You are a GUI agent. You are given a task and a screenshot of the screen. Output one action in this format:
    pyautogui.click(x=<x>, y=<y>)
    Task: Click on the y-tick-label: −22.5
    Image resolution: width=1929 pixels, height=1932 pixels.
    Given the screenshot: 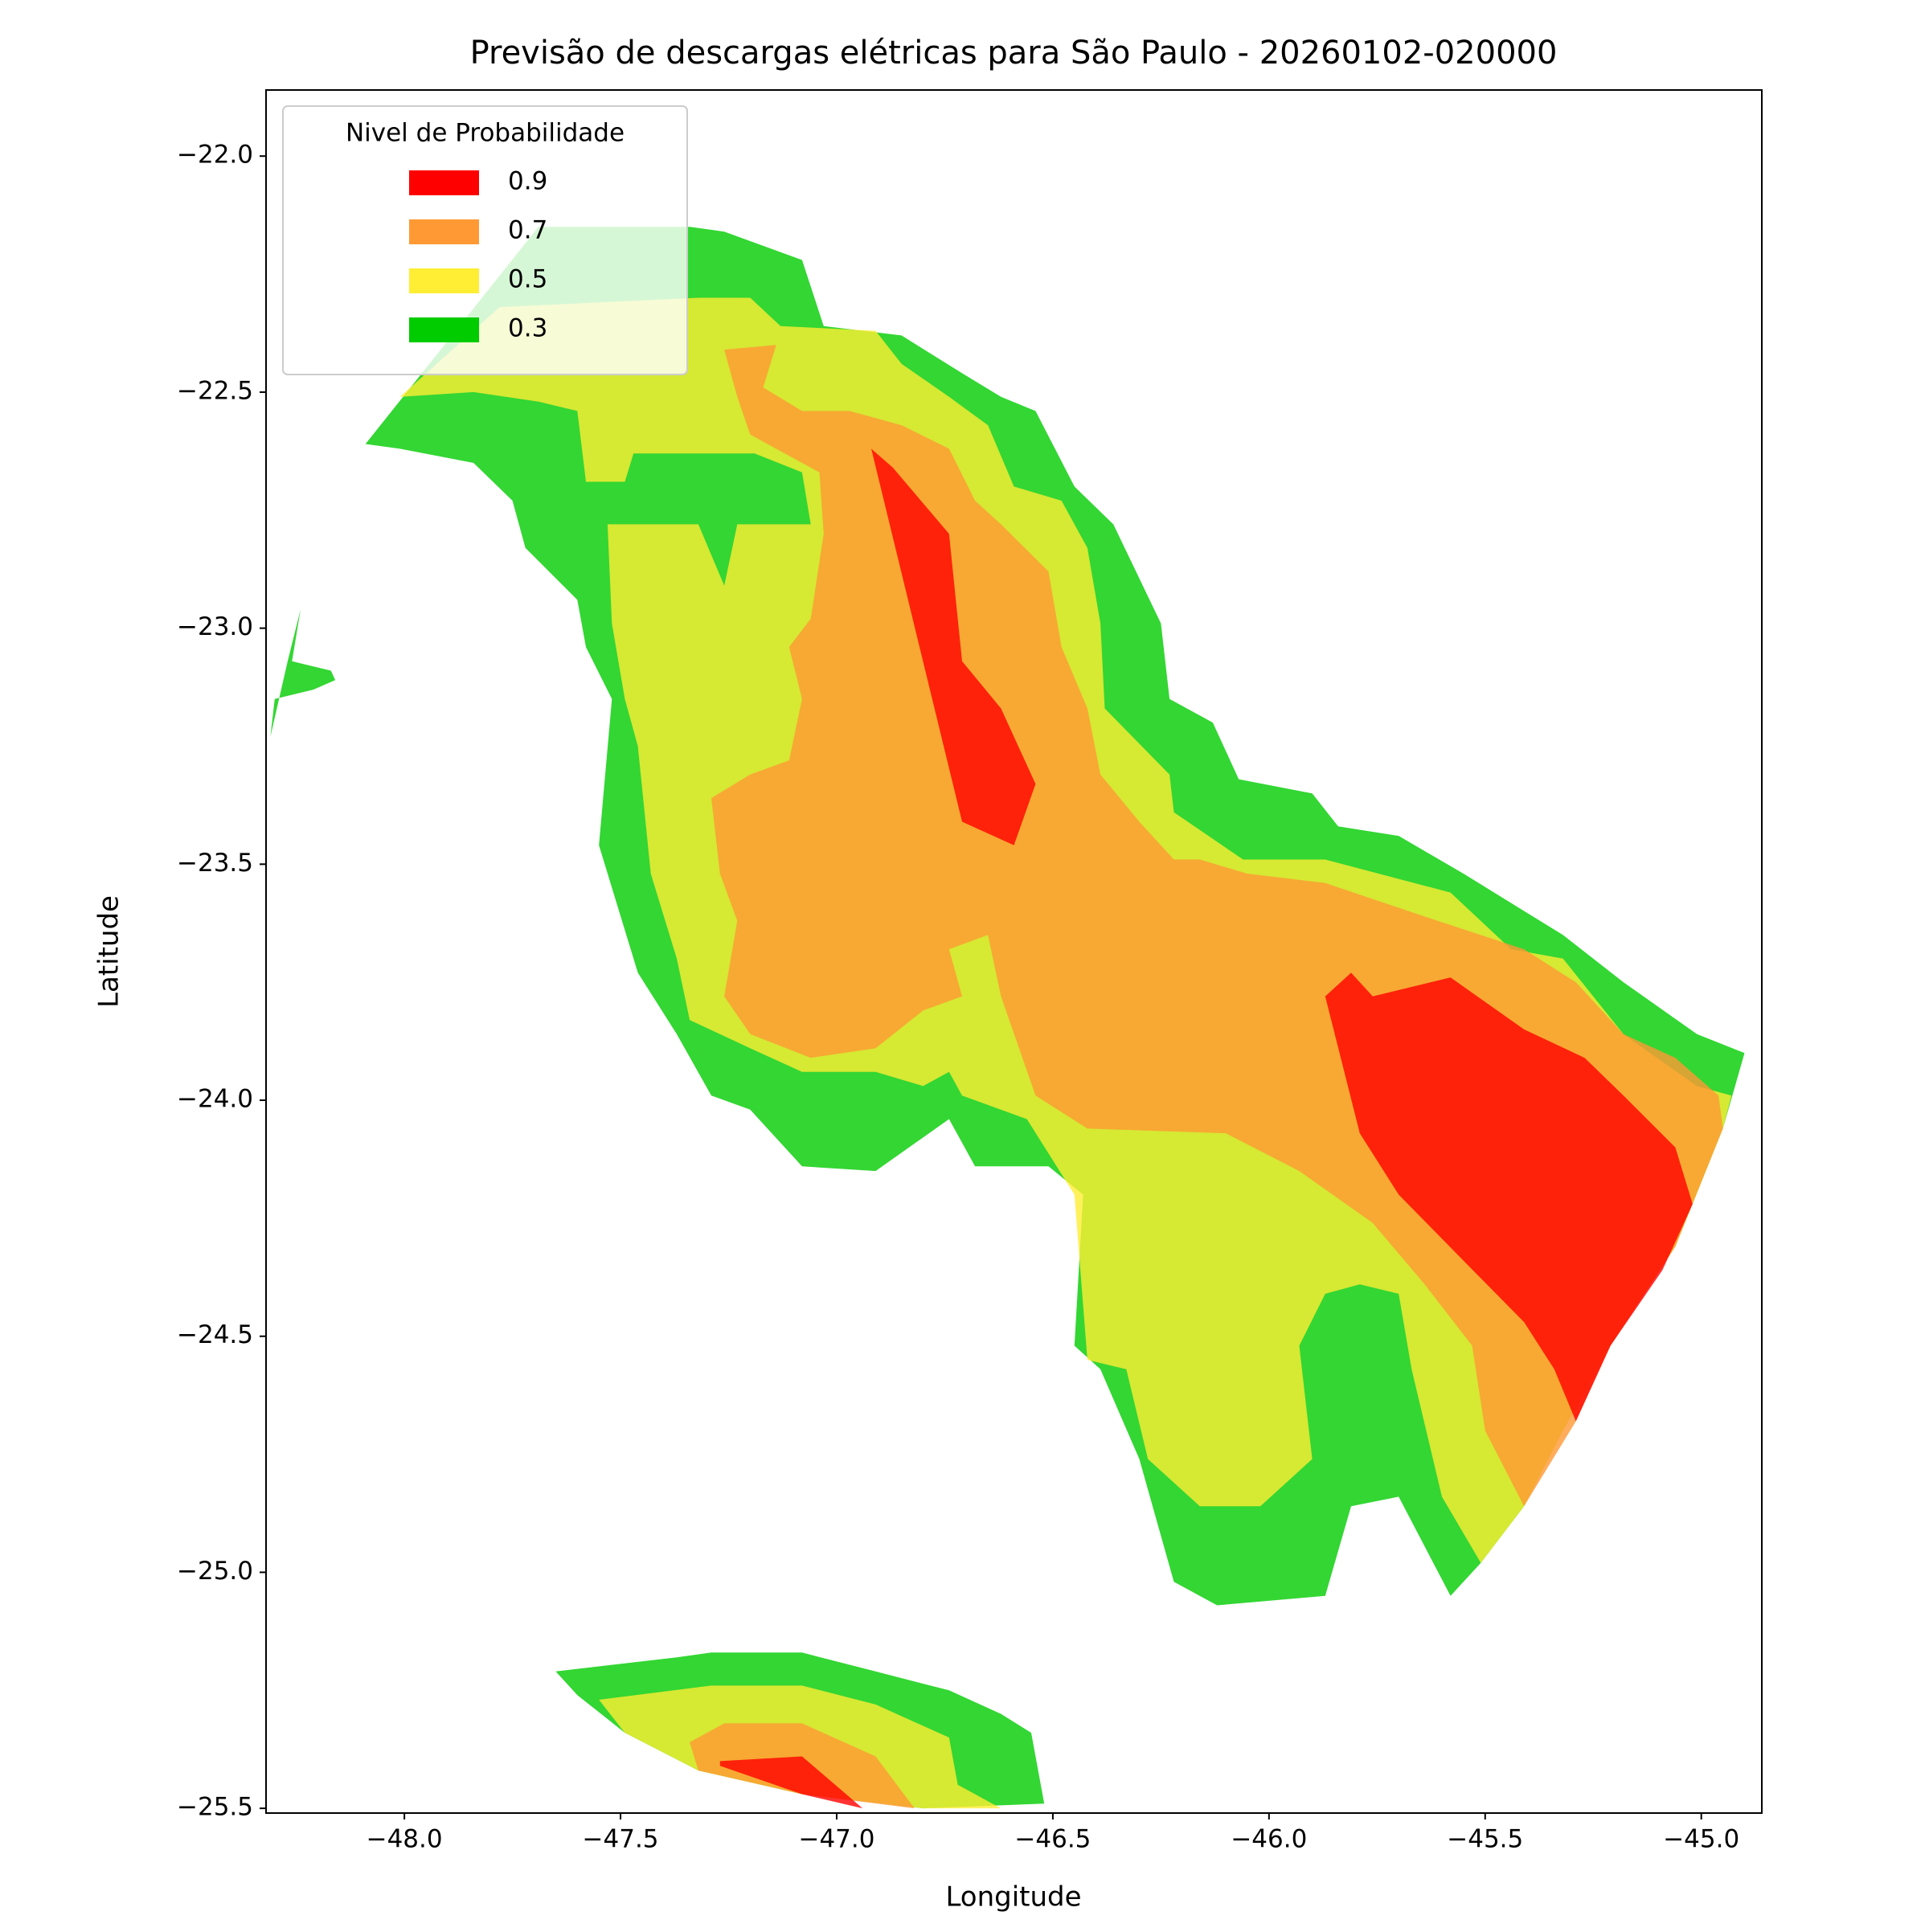 What is the action you would take?
    pyautogui.click(x=215, y=390)
    